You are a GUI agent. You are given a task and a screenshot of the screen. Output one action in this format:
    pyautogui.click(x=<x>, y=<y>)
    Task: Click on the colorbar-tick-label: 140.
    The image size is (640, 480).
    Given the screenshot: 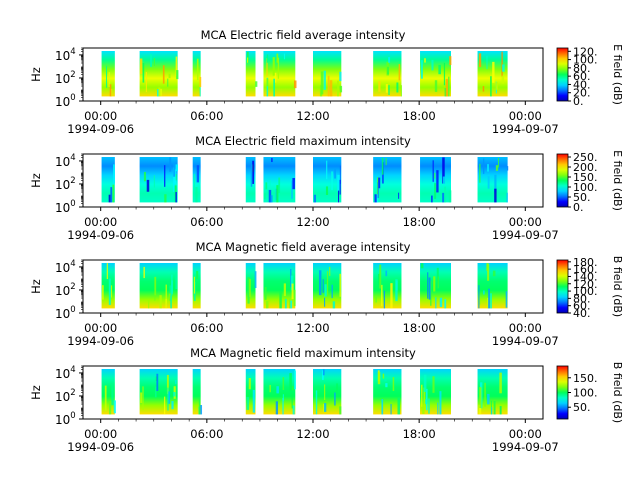 What is the action you would take?
    pyautogui.click(x=585, y=276)
    